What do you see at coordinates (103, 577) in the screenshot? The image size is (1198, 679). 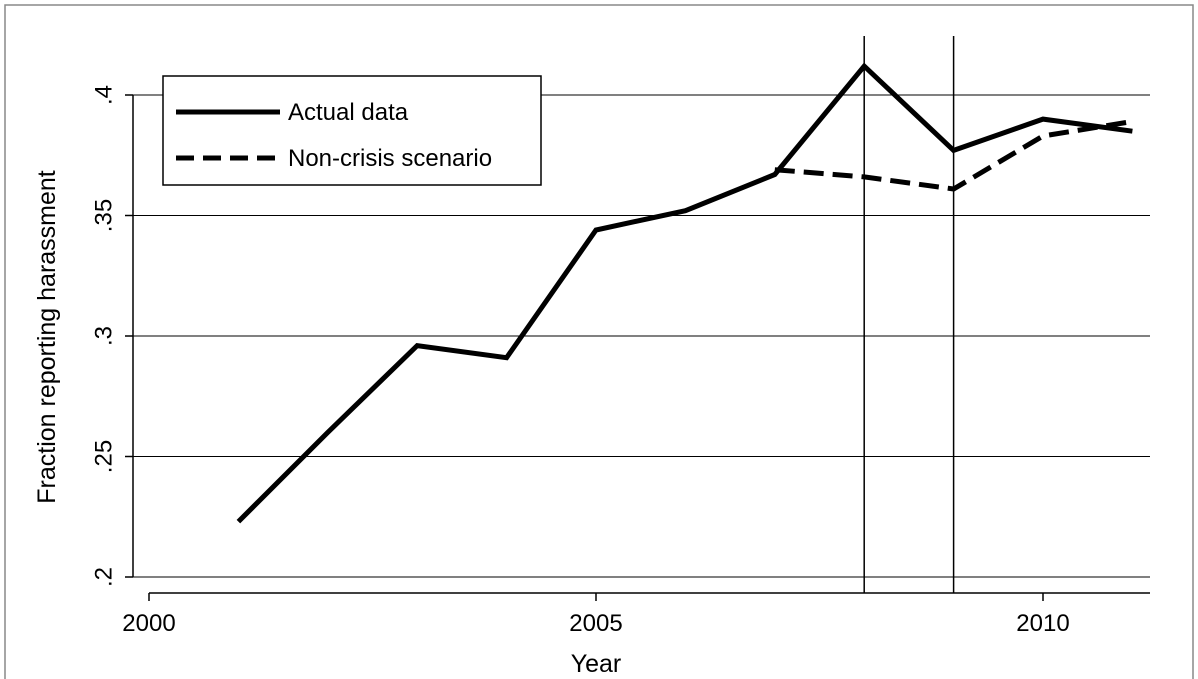 I see `y-tick-label-0: .2` at bounding box center [103, 577].